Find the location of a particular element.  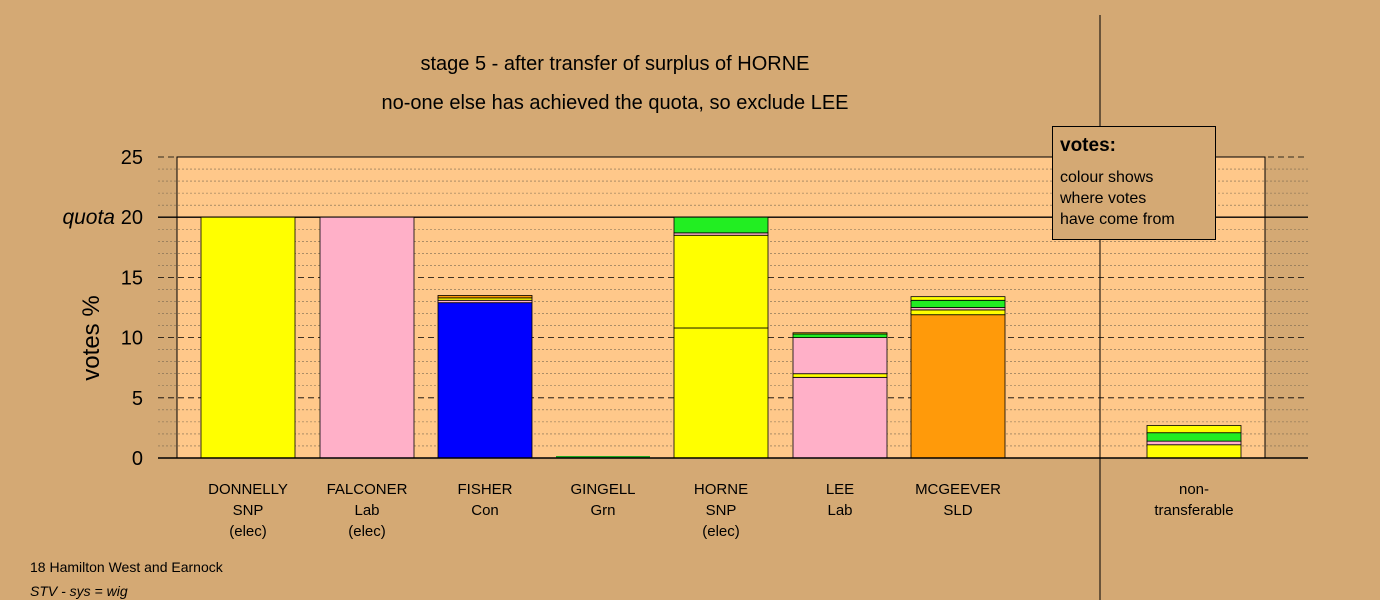

candidate-label: Grn is located at coordinates (602, 510).